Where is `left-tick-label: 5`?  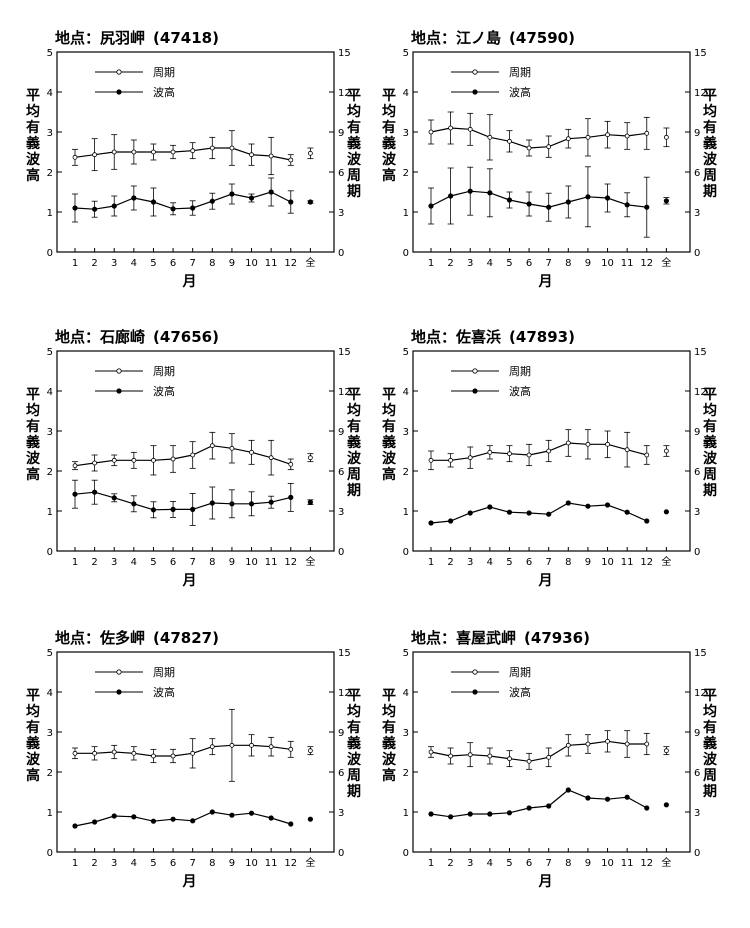
left-tick-label: 5 is located at coordinates (50, 653).